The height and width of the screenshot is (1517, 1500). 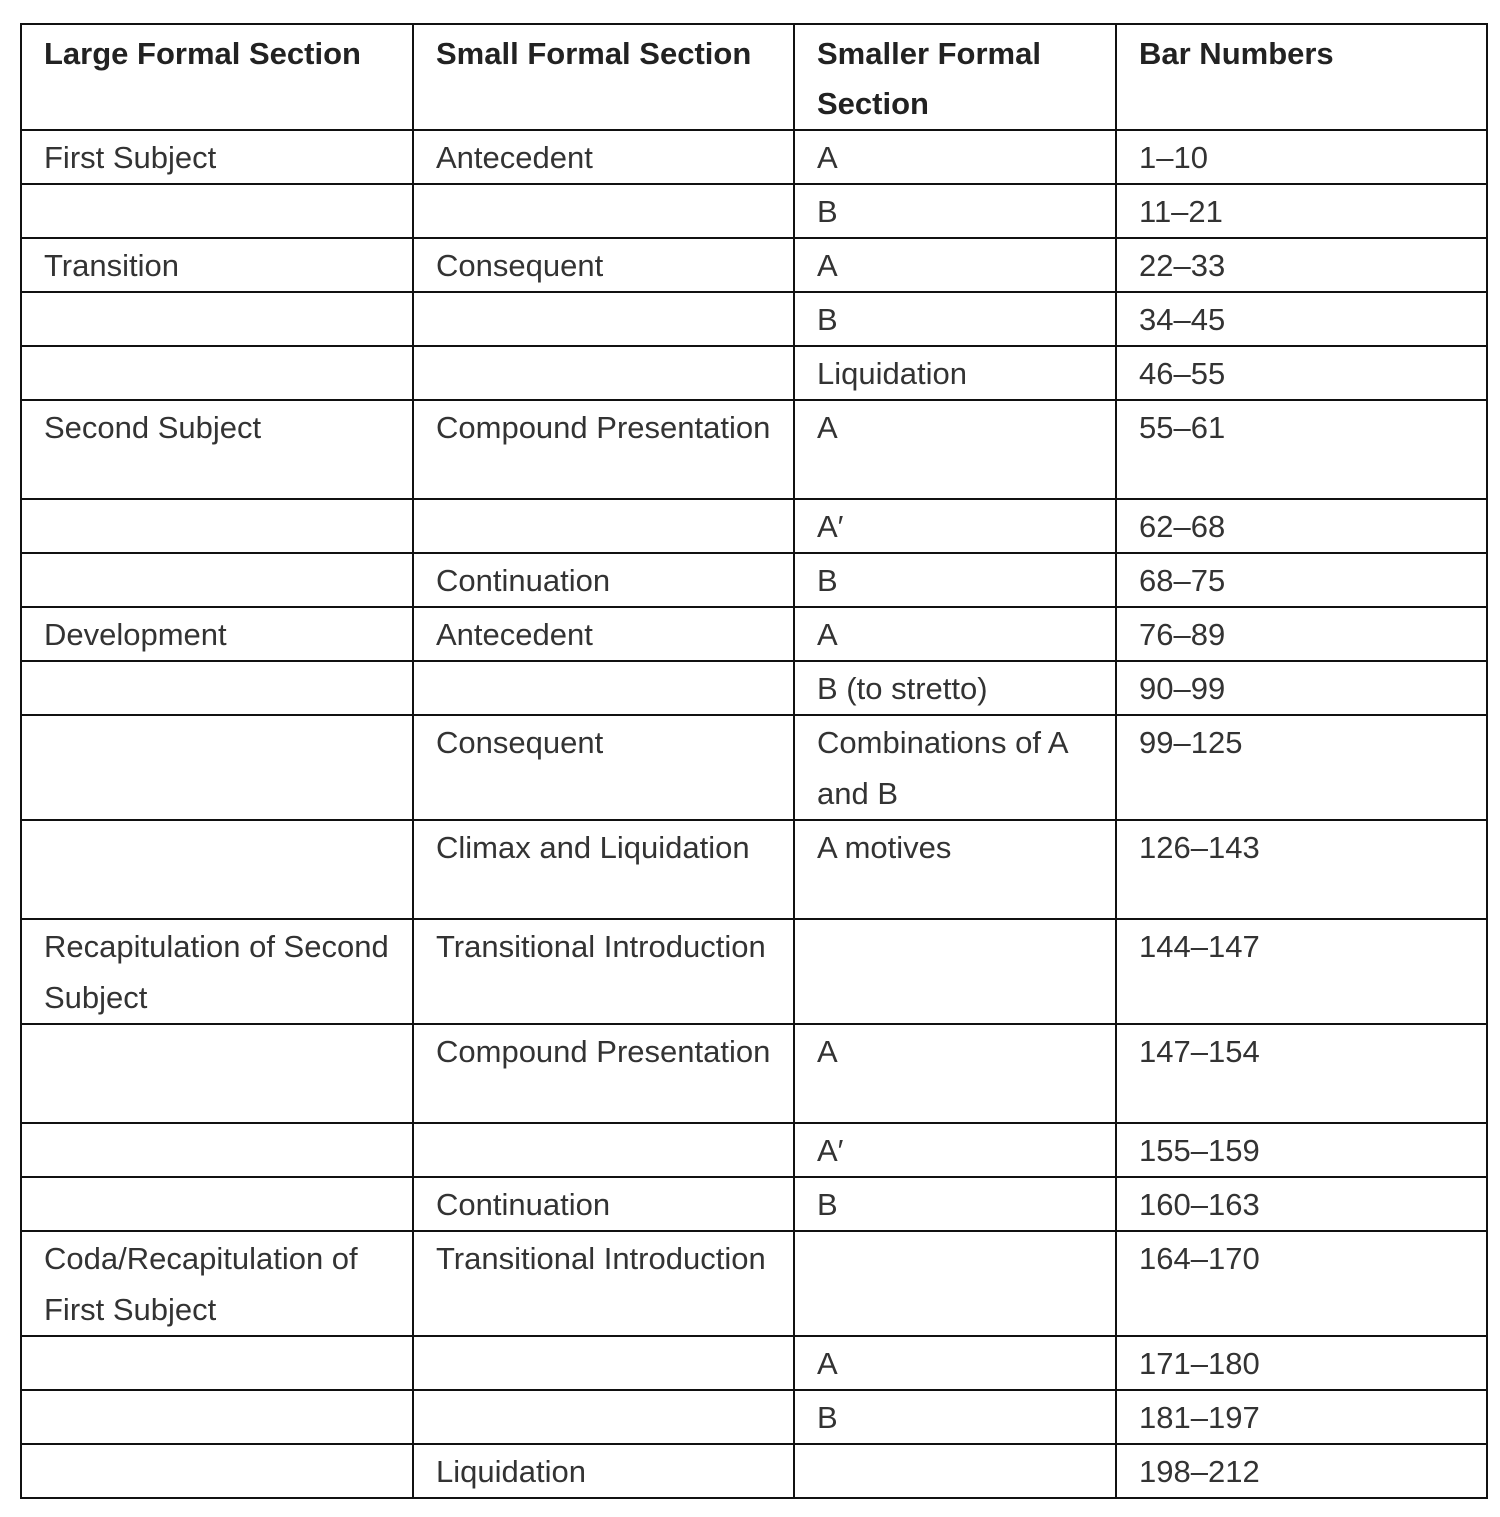 What do you see at coordinates (217, 157) in the screenshot?
I see `large-section-cell: First Subject` at bounding box center [217, 157].